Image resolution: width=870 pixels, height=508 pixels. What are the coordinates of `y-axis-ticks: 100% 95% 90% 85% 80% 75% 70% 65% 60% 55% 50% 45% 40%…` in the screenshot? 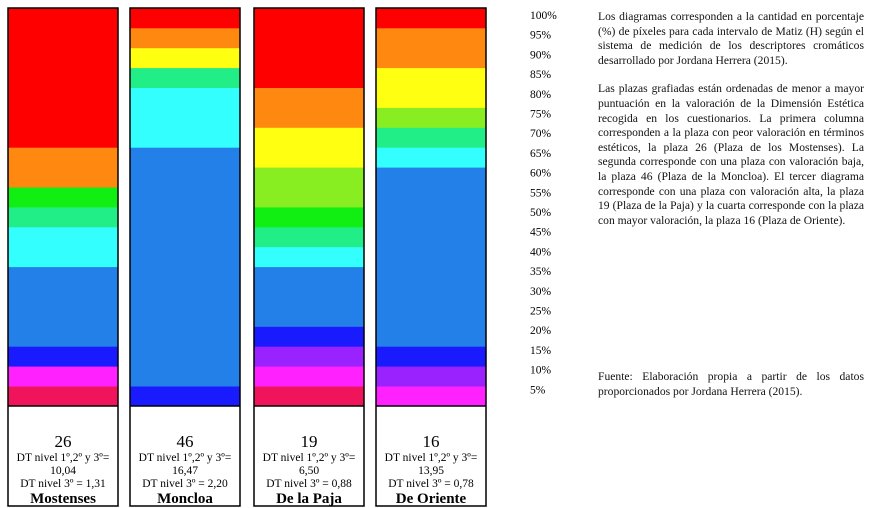 It's located at (543, 203).